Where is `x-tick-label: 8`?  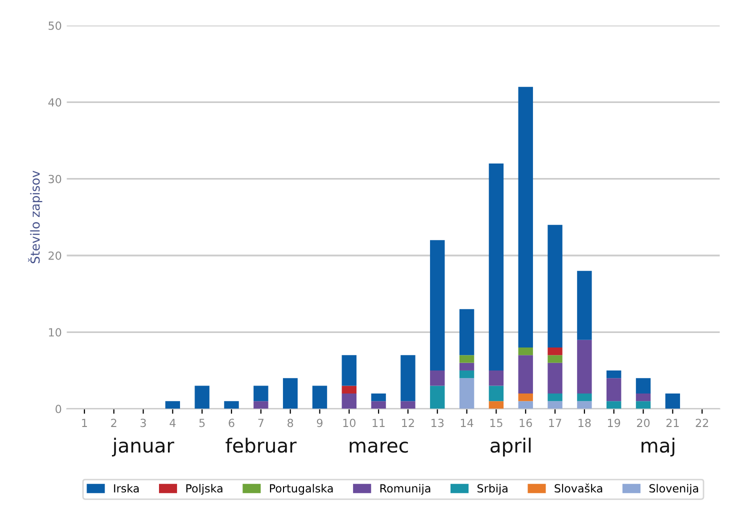 x-tick-label: 8 is located at coordinates (291, 423).